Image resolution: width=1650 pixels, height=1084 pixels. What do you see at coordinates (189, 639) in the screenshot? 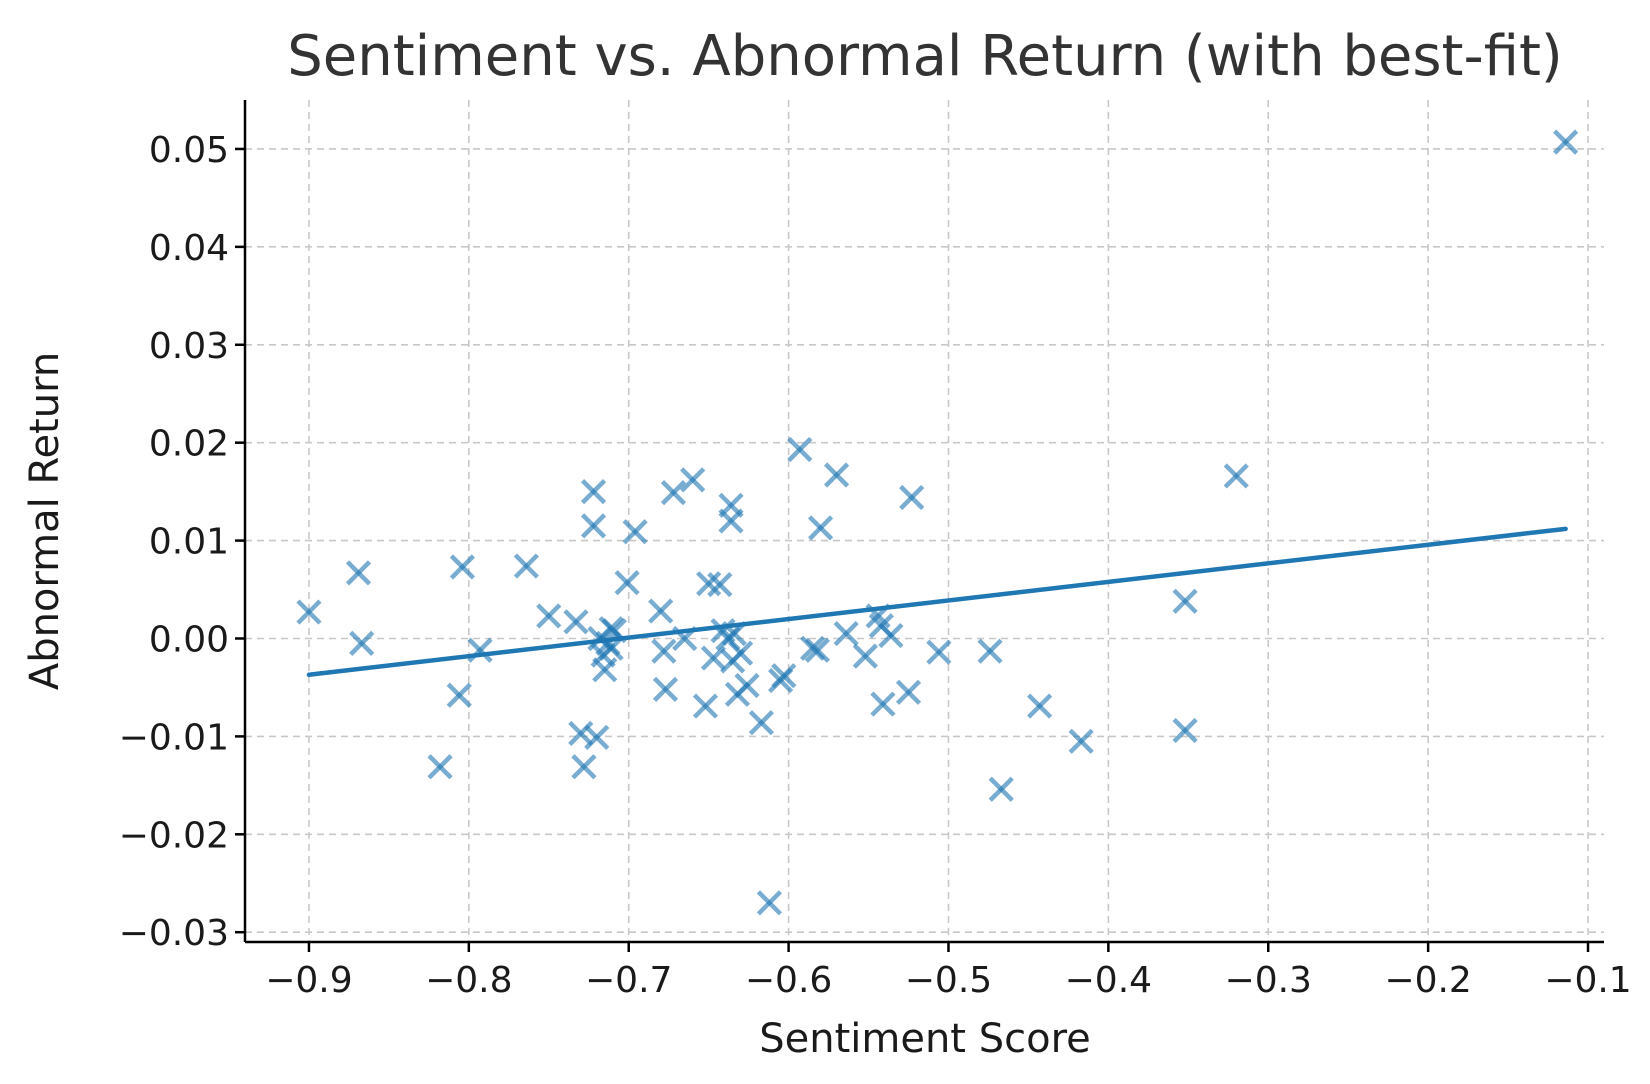
I see `y-tick-label: 0.00` at bounding box center [189, 639].